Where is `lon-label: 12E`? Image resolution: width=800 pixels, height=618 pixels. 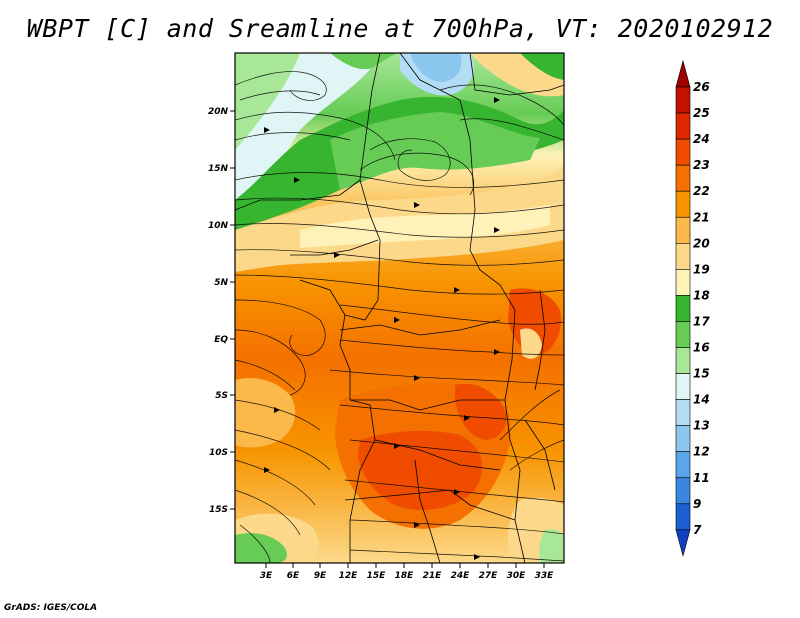 lon-label: 12E is located at coordinates (349, 576).